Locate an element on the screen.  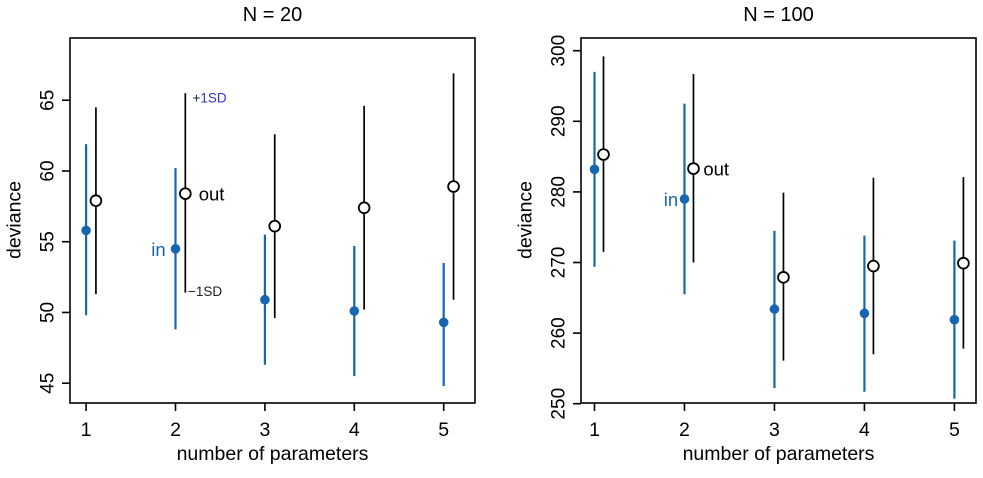
y-tick-label-left: 50 is located at coordinates (48, 312).